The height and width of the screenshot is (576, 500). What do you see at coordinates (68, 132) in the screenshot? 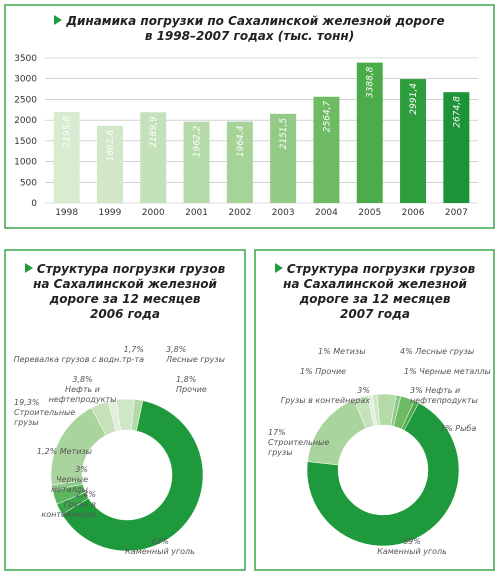
I see `data-label: 2195,8` at bounding box center [68, 132].